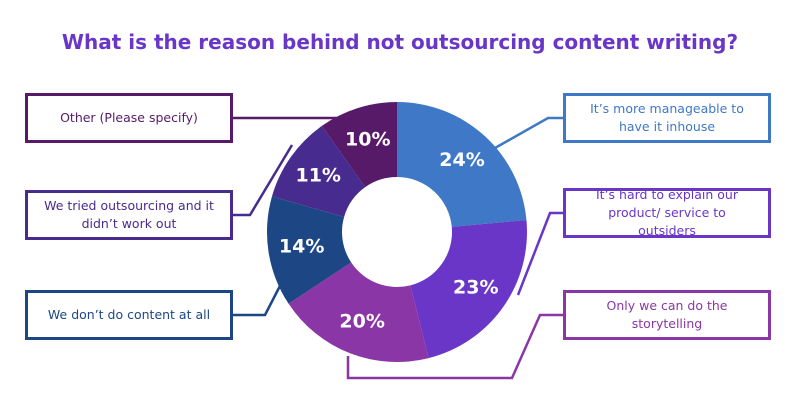 The image size is (800, 400). What do you see at coordinates (317, 176) in the screenshot?
I see `value-label: 11%` at bounding box center [317, 176].